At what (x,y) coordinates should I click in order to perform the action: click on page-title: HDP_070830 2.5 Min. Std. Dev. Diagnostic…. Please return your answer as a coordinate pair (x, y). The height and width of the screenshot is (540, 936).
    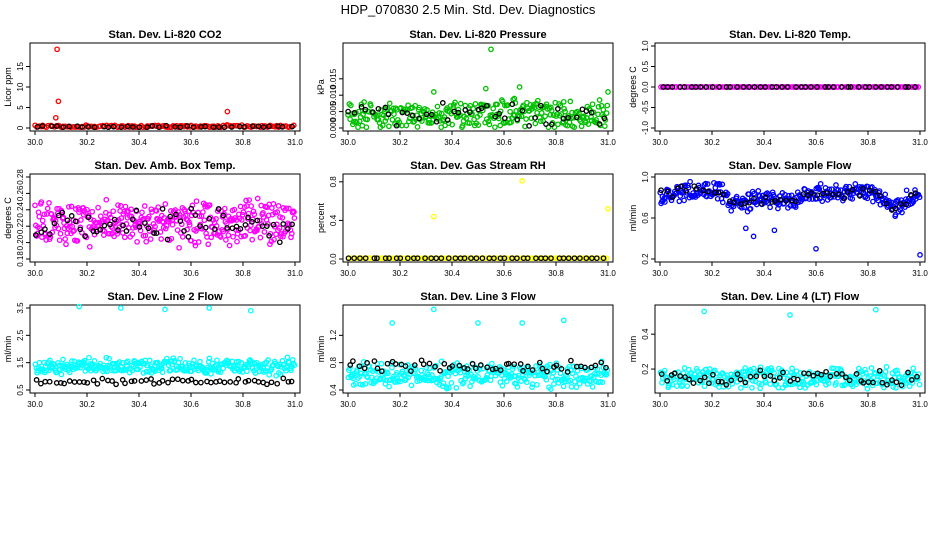
    Looking at the image, I should click on (468, 9).